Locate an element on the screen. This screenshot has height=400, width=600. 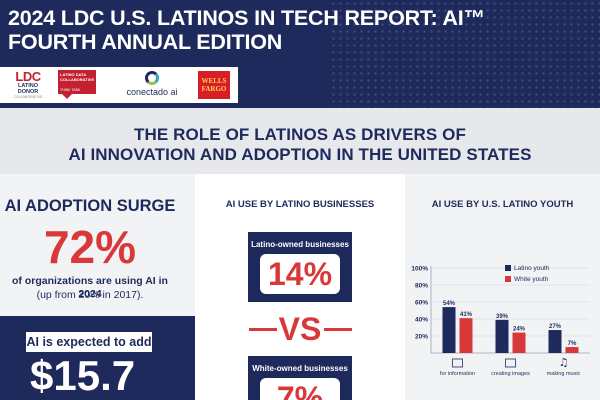
y-tick-label: 80% is located at coordinates (421, 286).